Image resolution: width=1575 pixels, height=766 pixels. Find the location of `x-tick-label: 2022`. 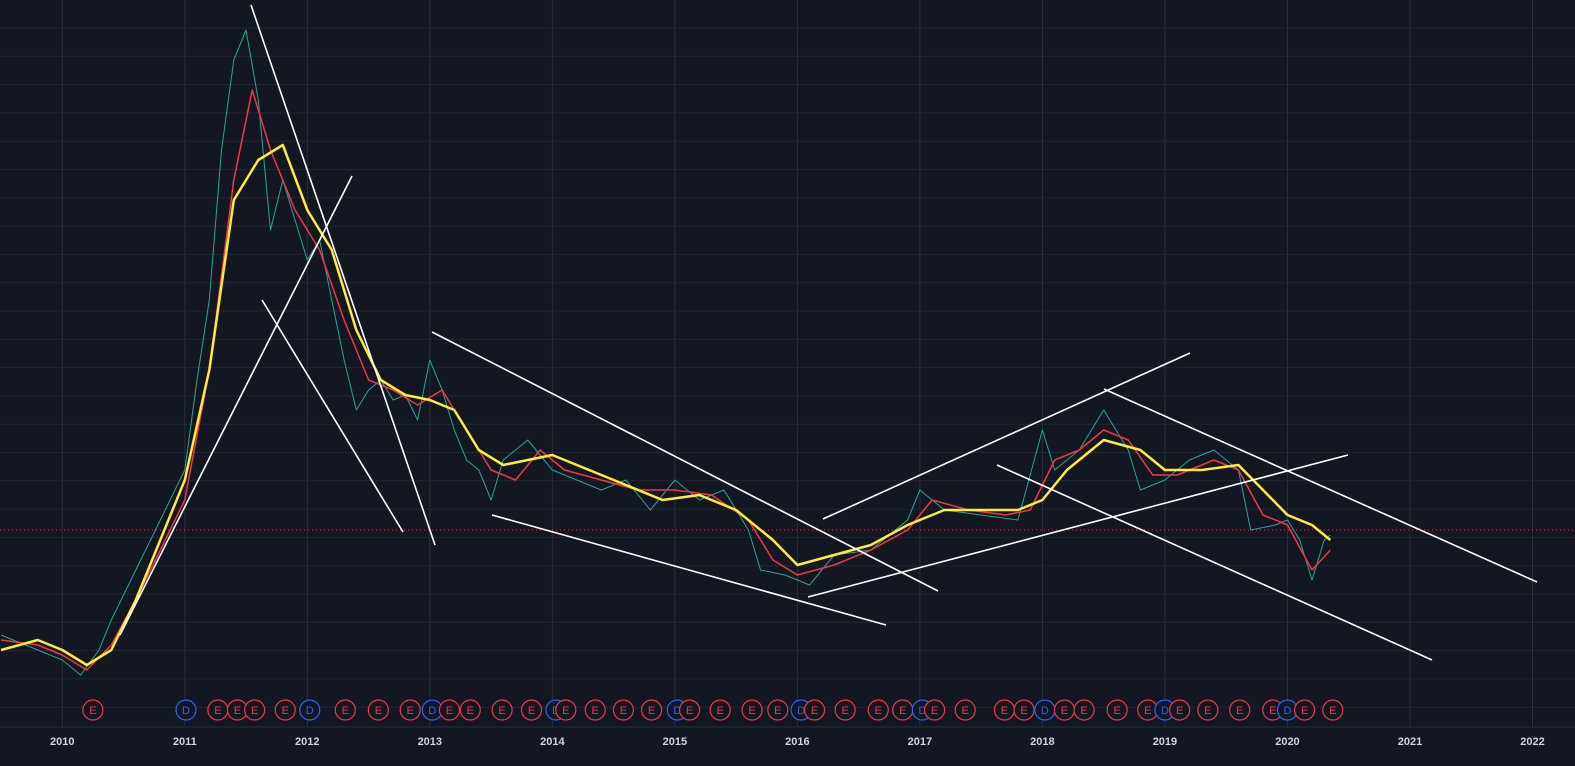

x-tick-label: 2022 is located at coordinates (1532, 742).